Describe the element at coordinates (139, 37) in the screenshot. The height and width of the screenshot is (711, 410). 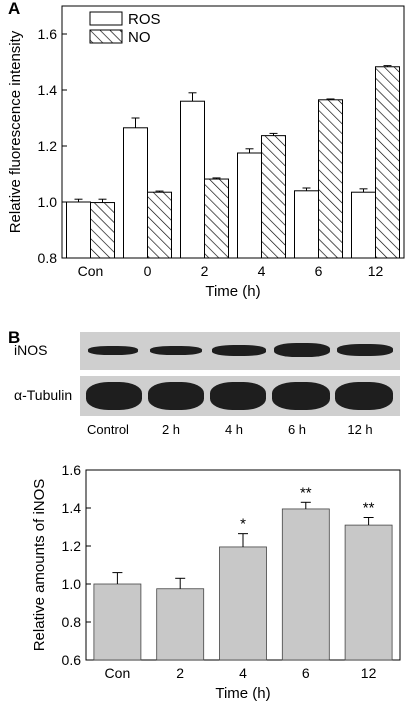
I see `legend-label: NO` at that location.